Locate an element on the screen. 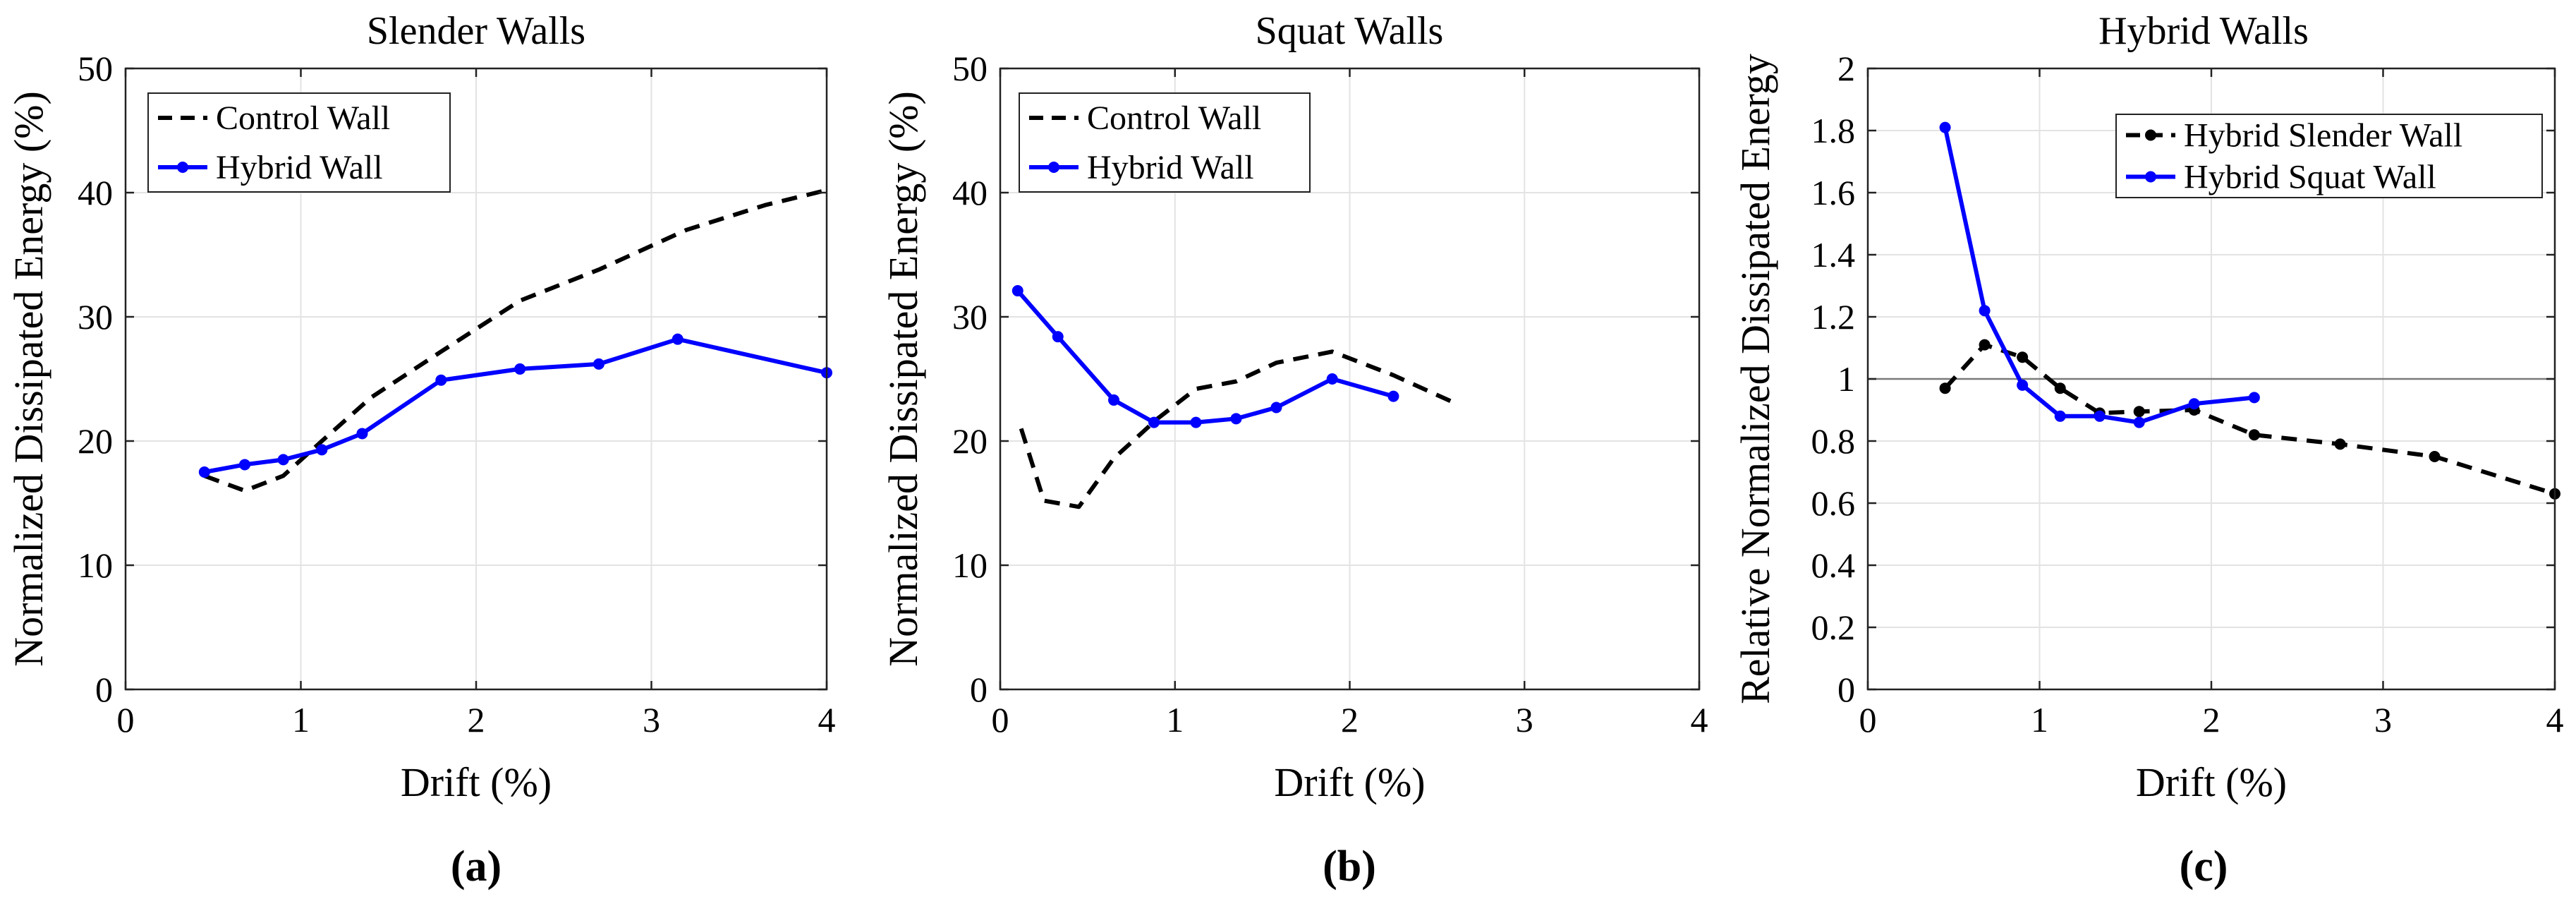  y-tick-label: 40 is located at coordinates (96, 192).